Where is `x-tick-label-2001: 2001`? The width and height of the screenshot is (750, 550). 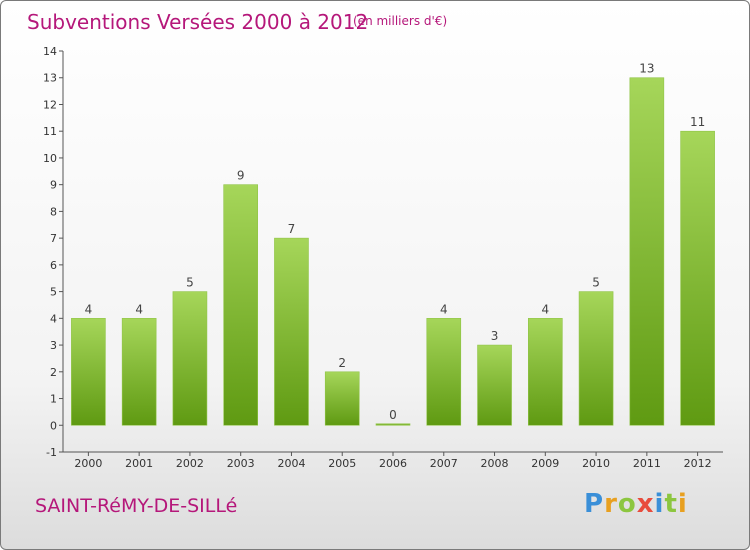
x-tick-label-2001: 2001 is located at coordinates (139, 463).